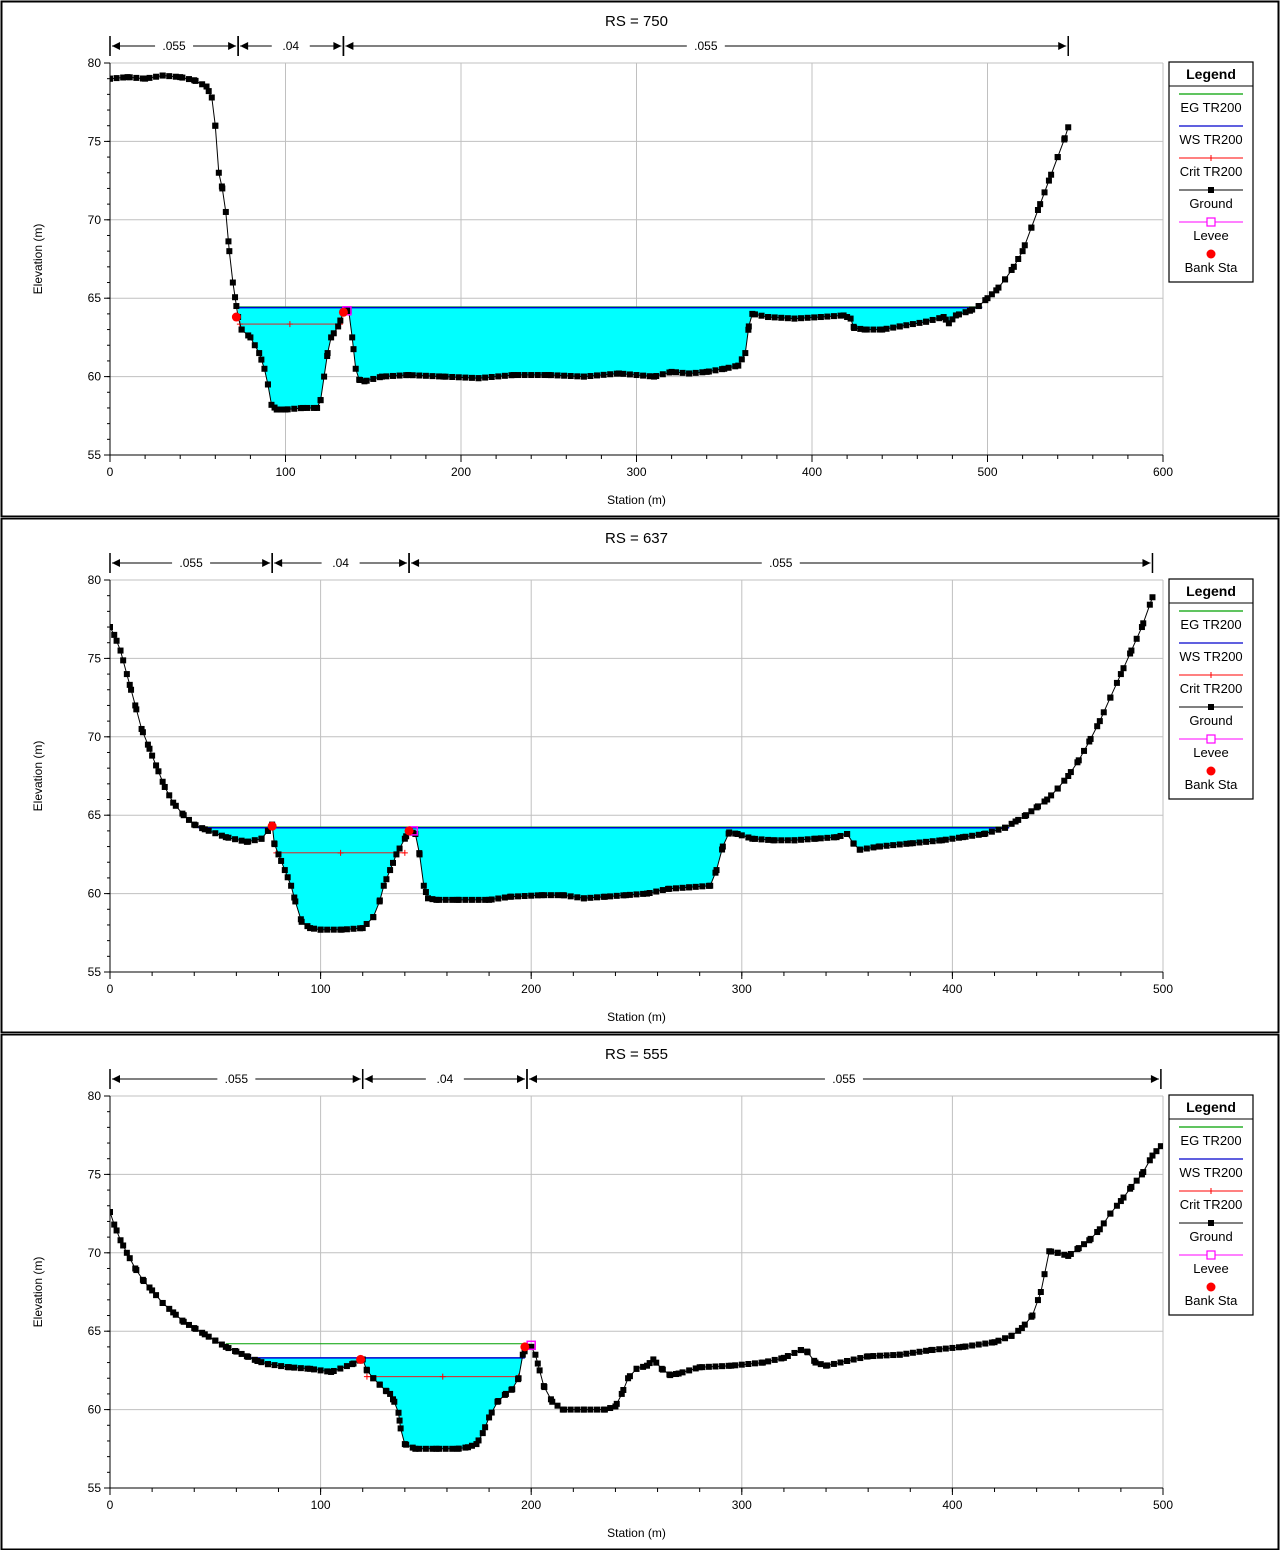 The width and height of the screenshot is (1280, 1550). What do you see at coordinates (1163, 1505) in the screenshot?
I see `x-tick-label: 500` at bounding box center [1163, 1505].